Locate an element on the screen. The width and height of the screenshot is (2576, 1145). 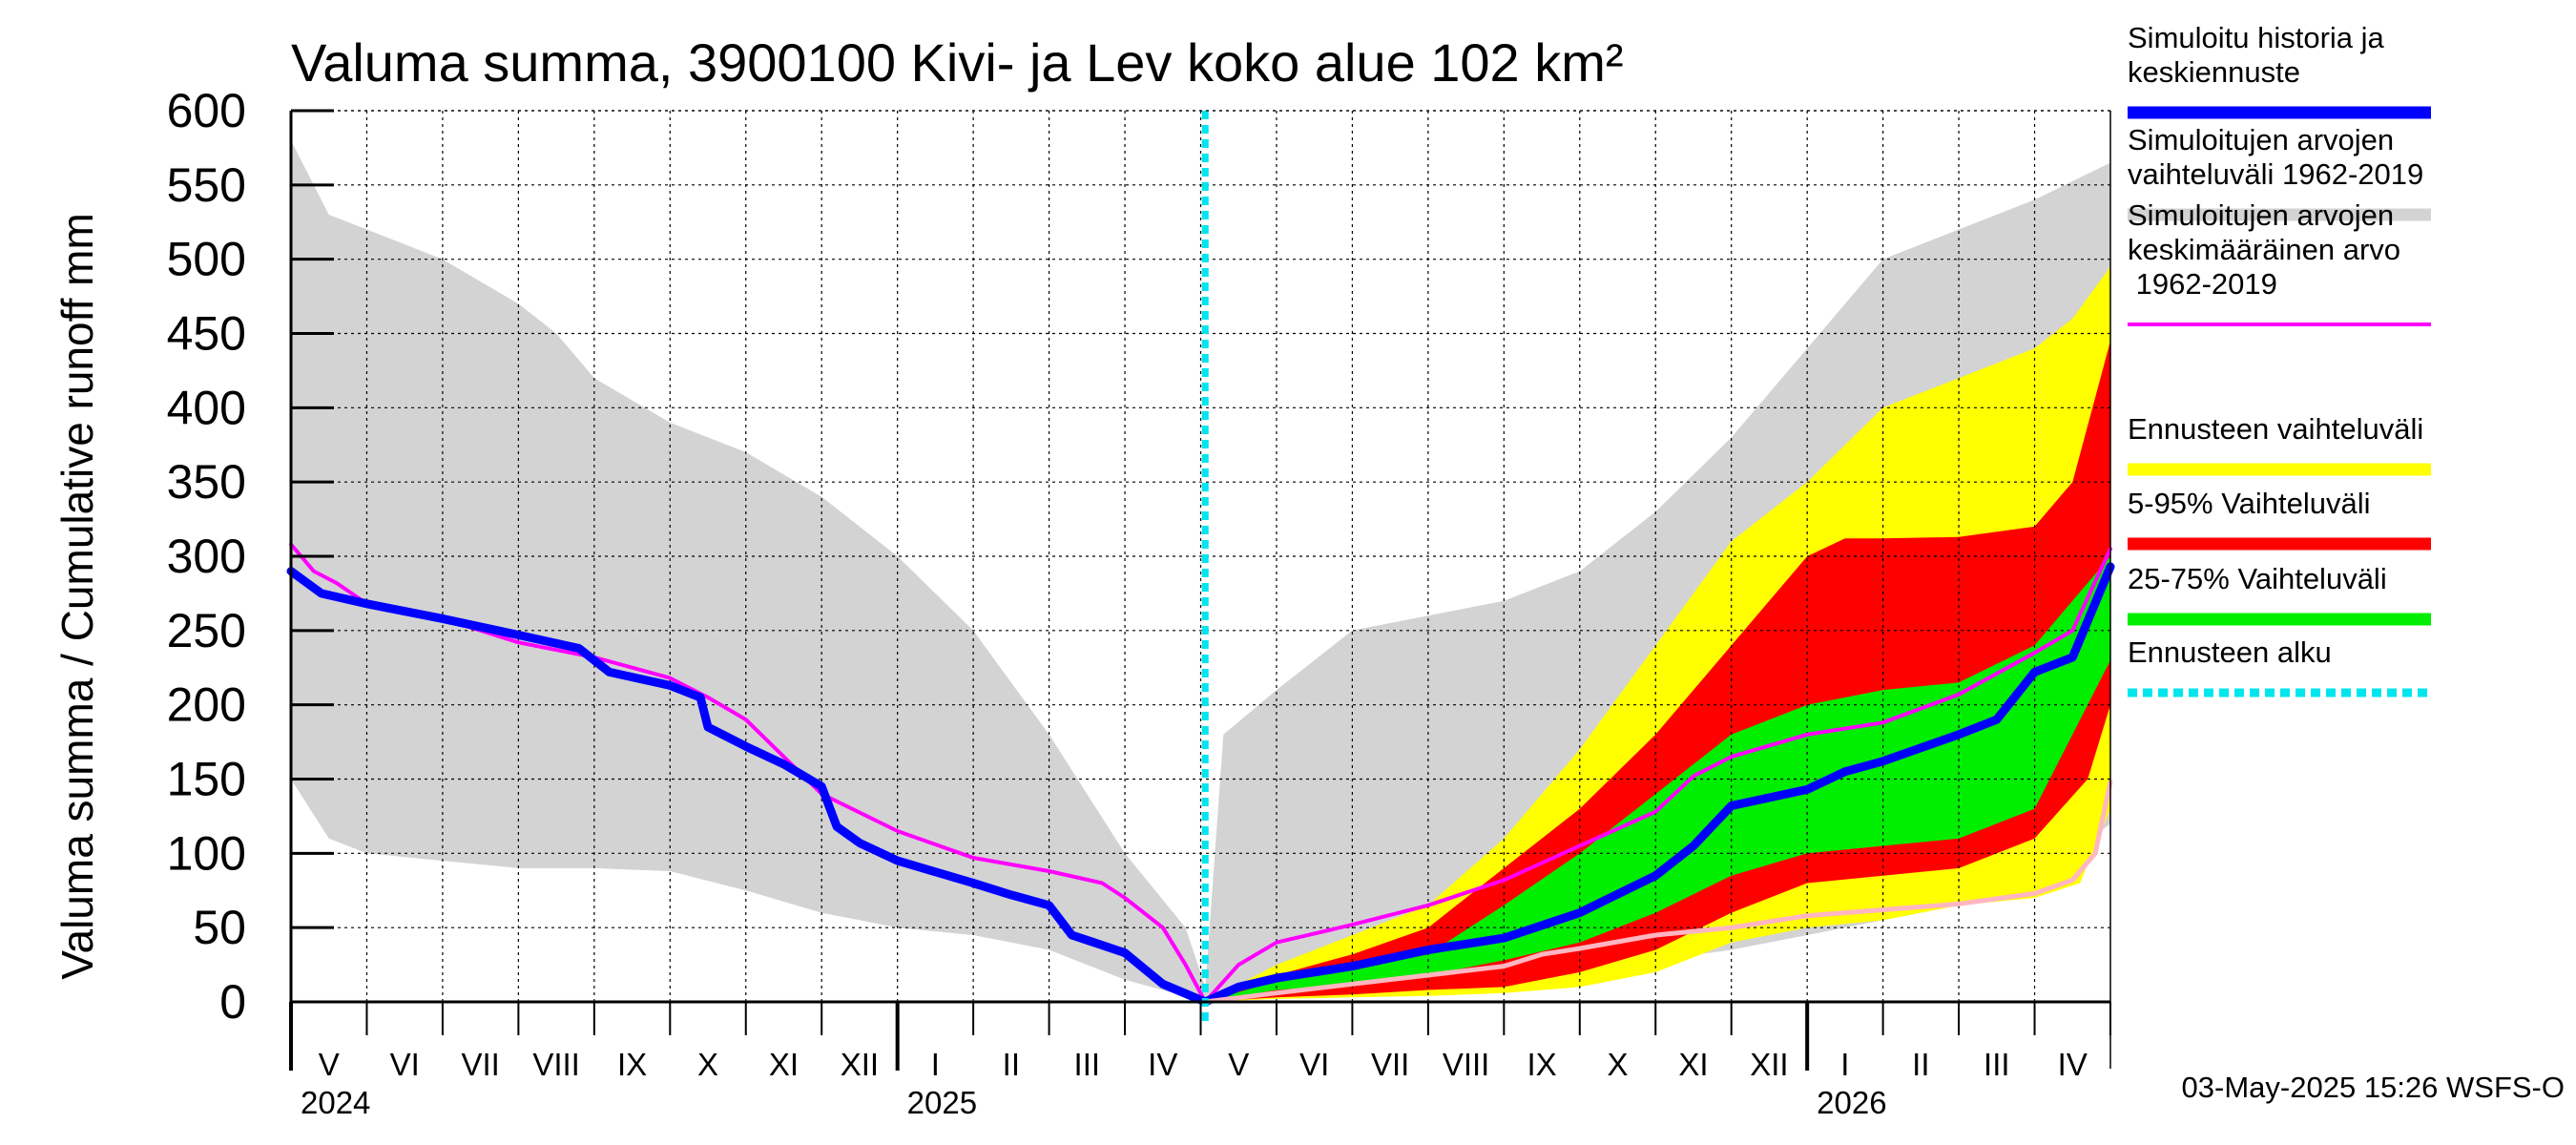
legend-label-line: Simuloitu historia ja is located at coordinates (2256, 38).